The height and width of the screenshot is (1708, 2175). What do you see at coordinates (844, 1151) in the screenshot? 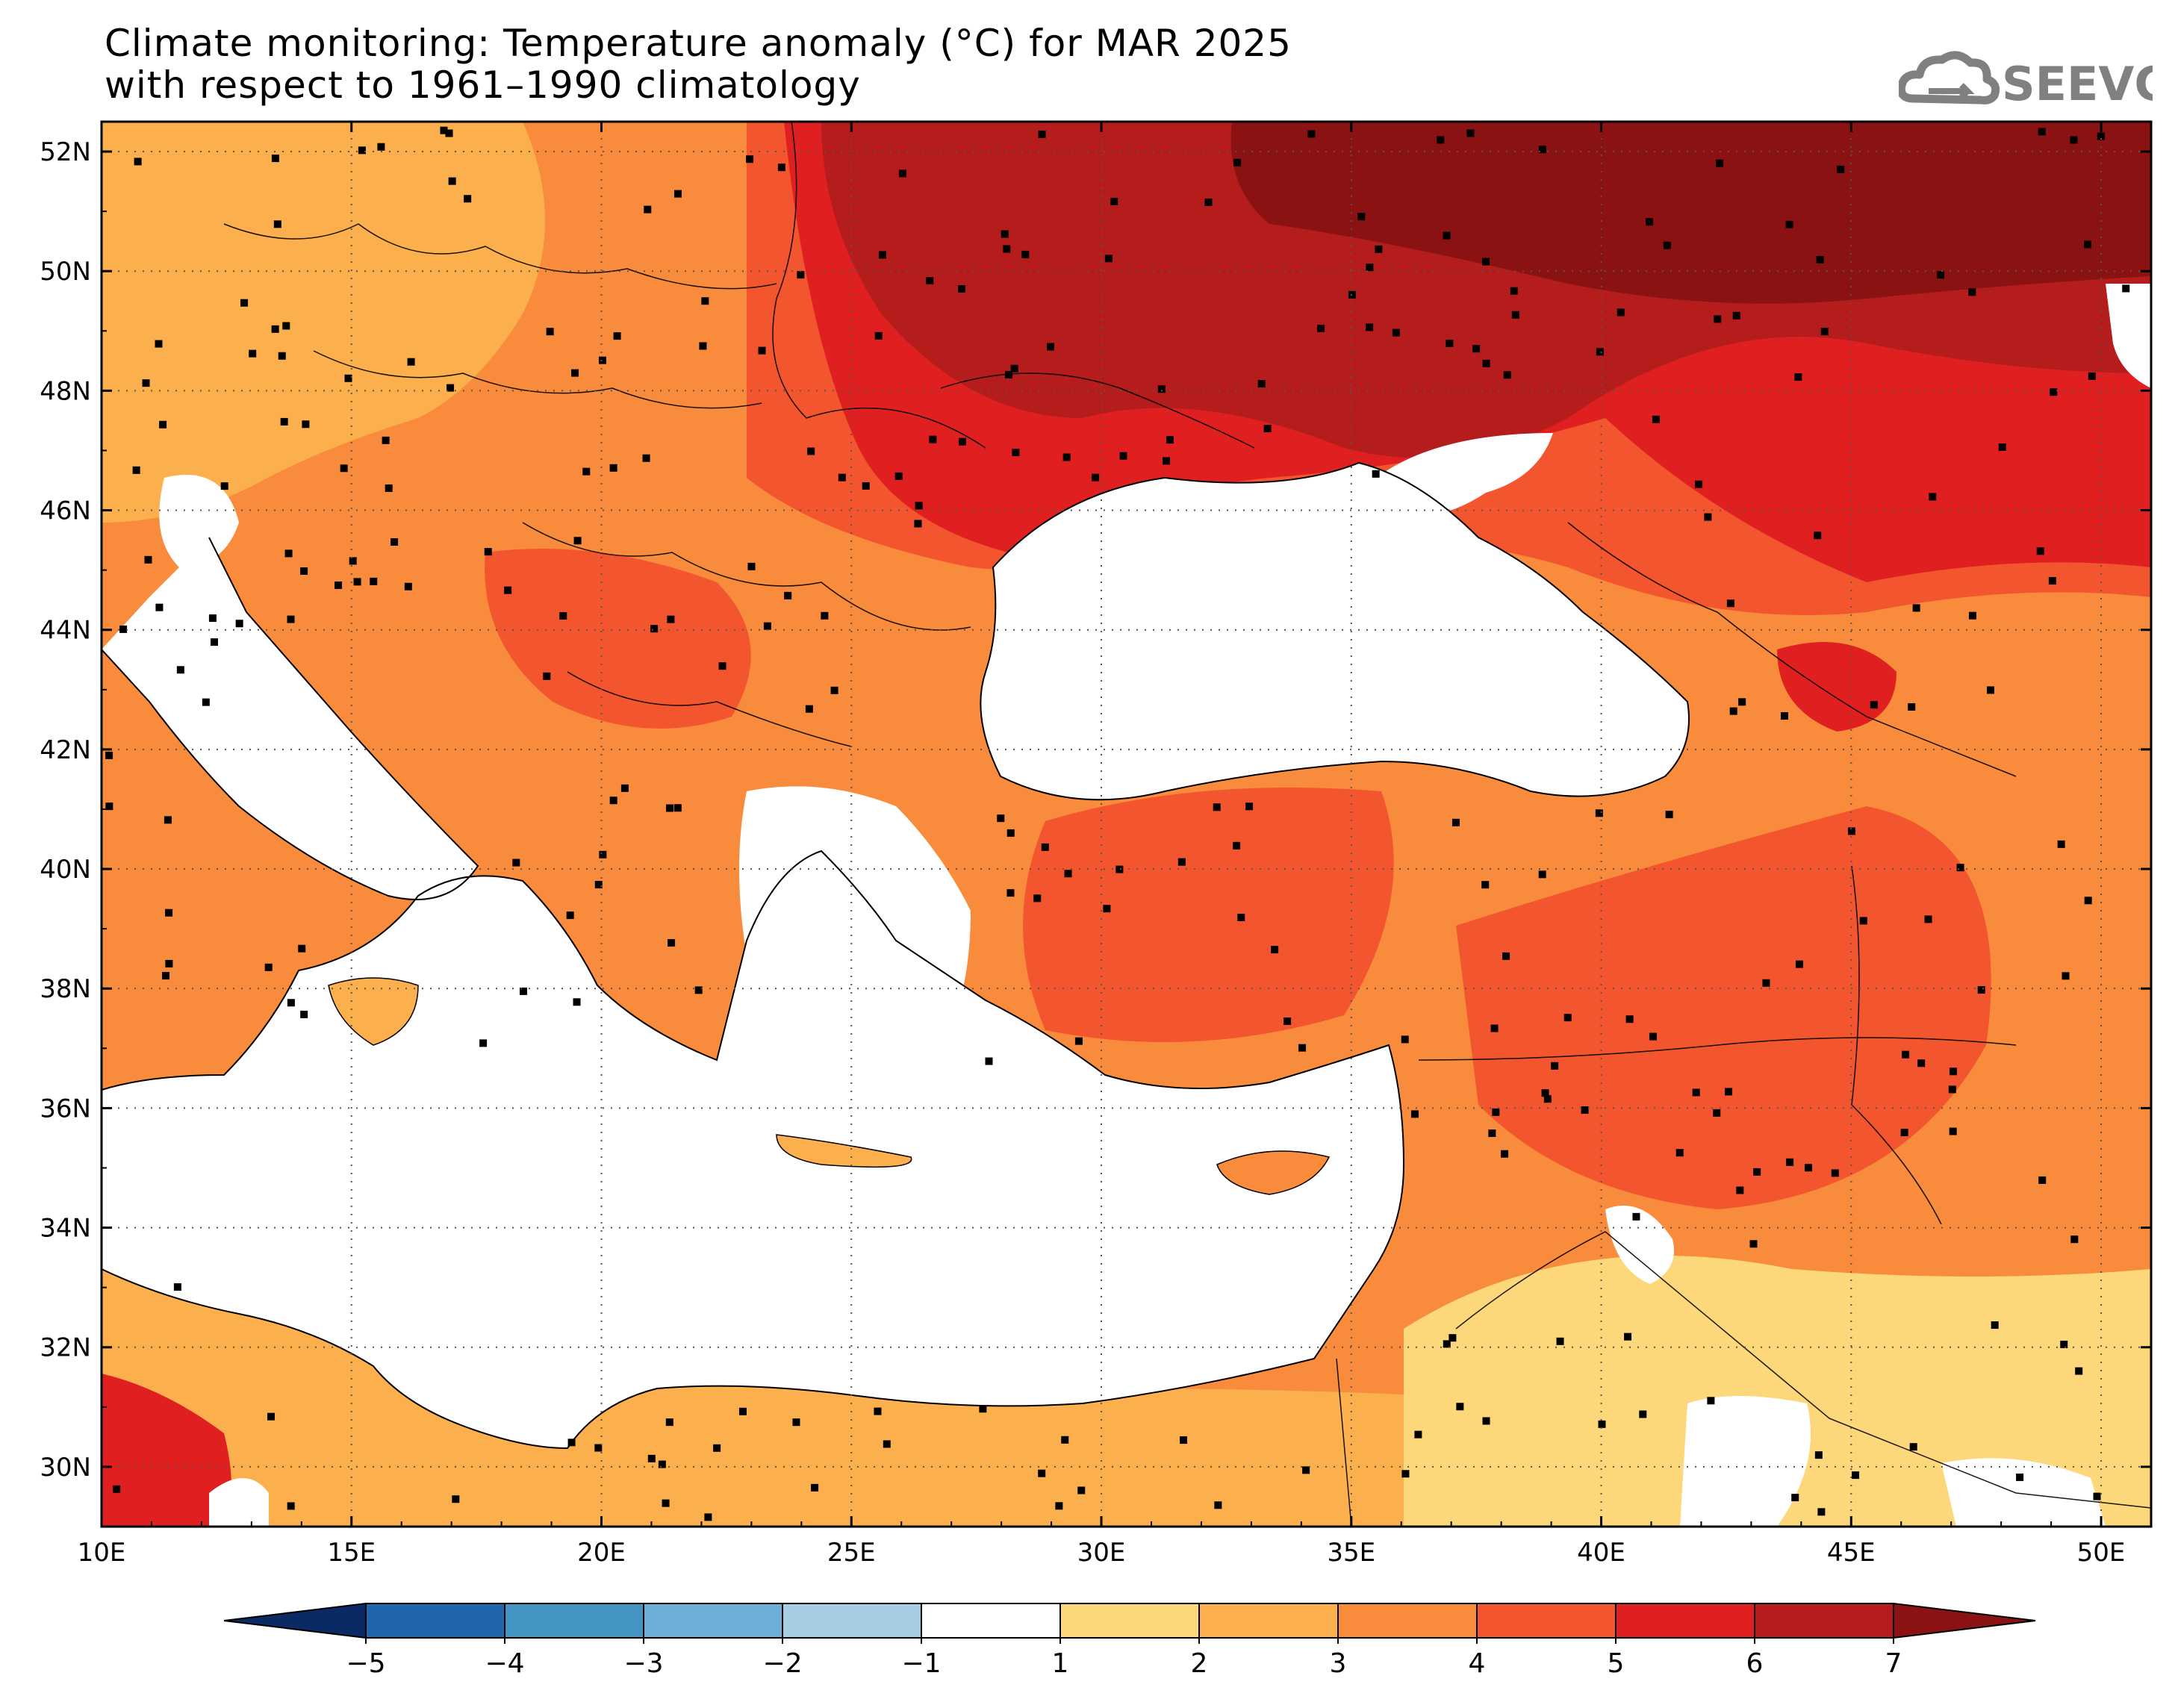
I see `crete-island` at bounding box center [844, 1151].